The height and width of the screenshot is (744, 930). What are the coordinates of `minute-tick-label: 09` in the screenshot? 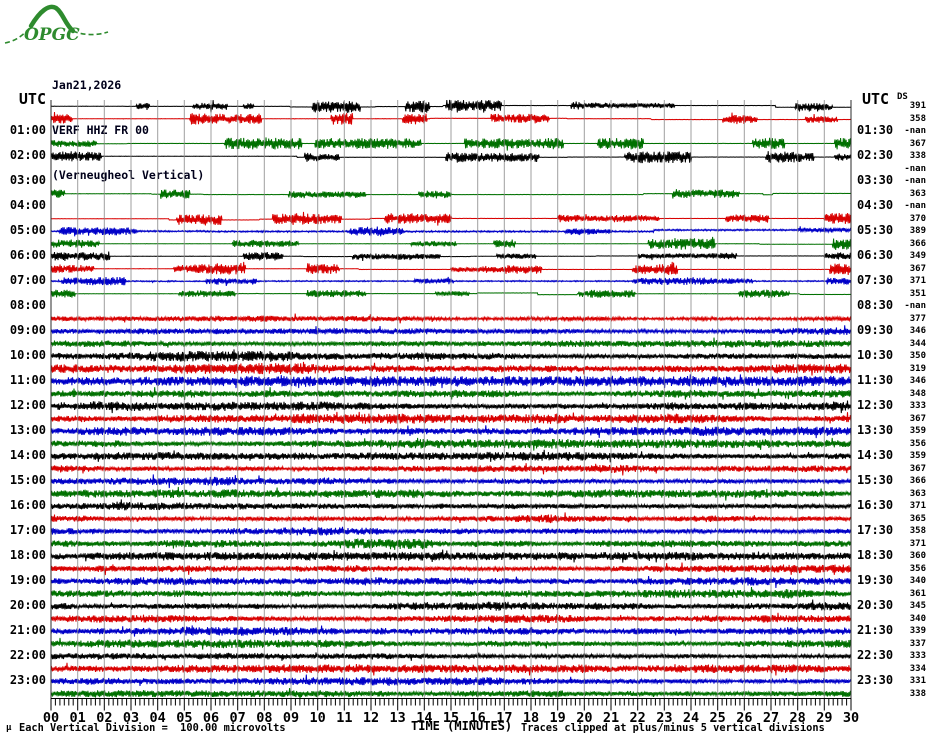 It's located at (291, 718).